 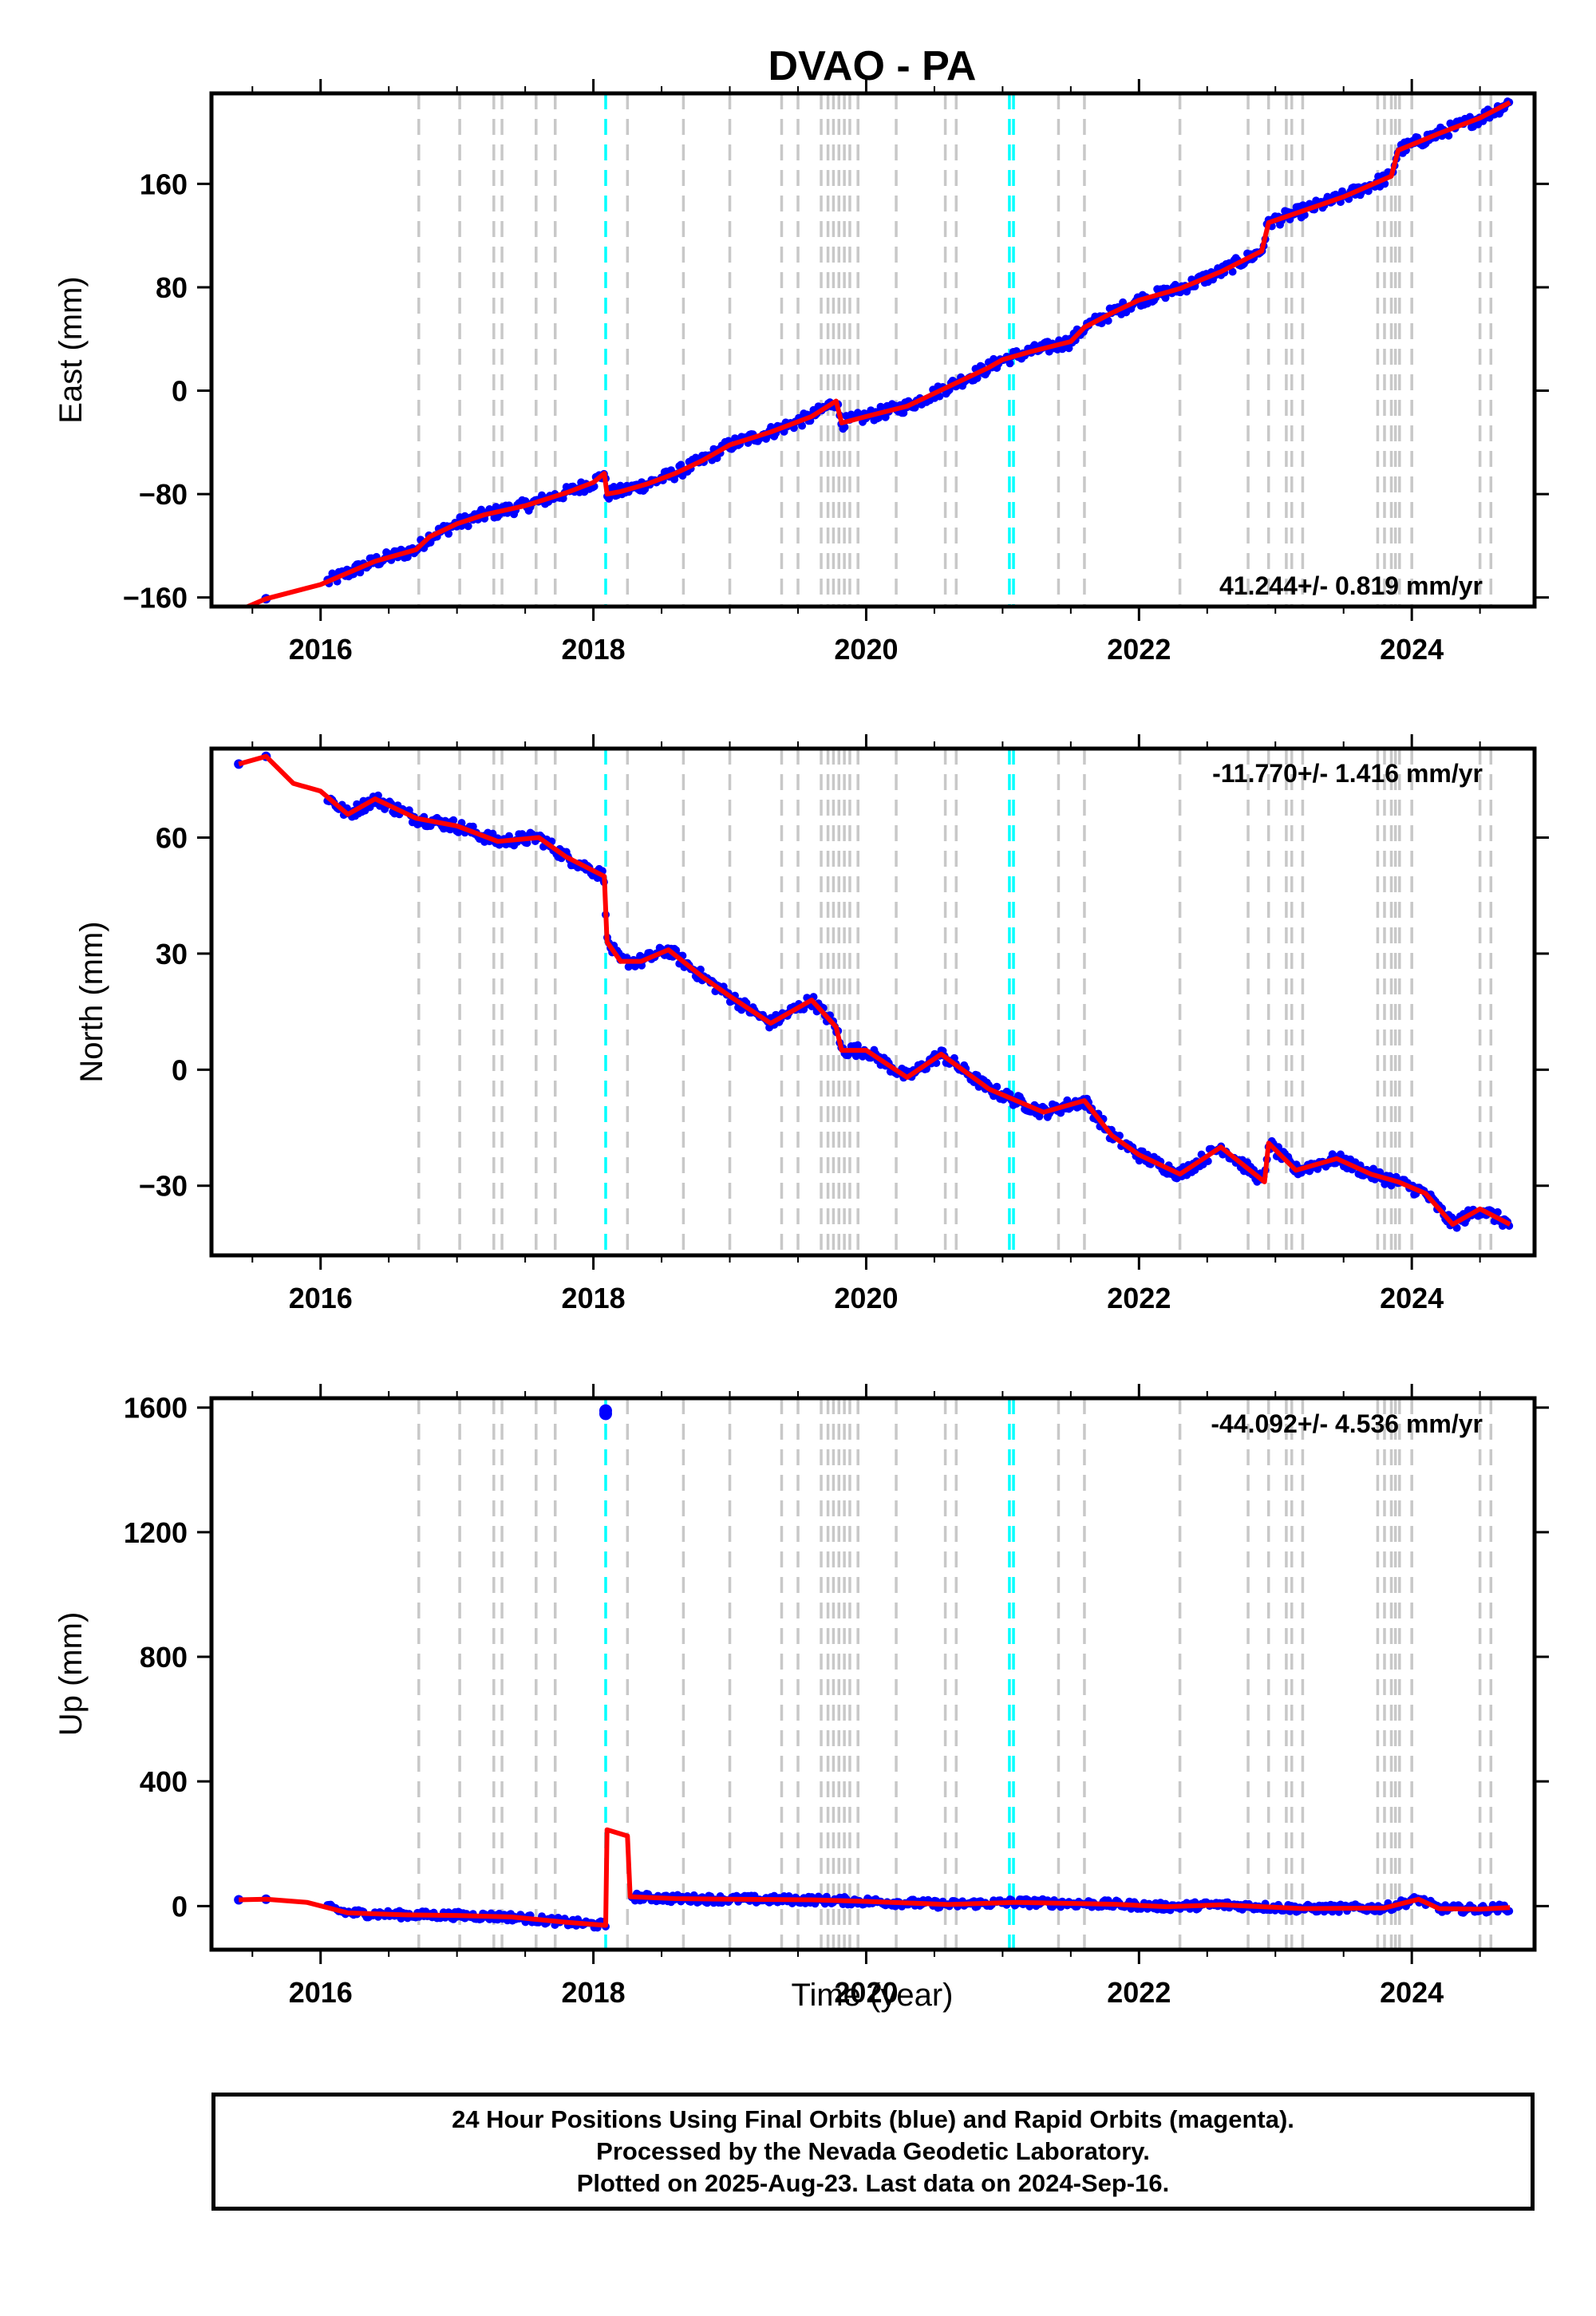 I want to click on outlier-point, so click(x=605, y=1414).